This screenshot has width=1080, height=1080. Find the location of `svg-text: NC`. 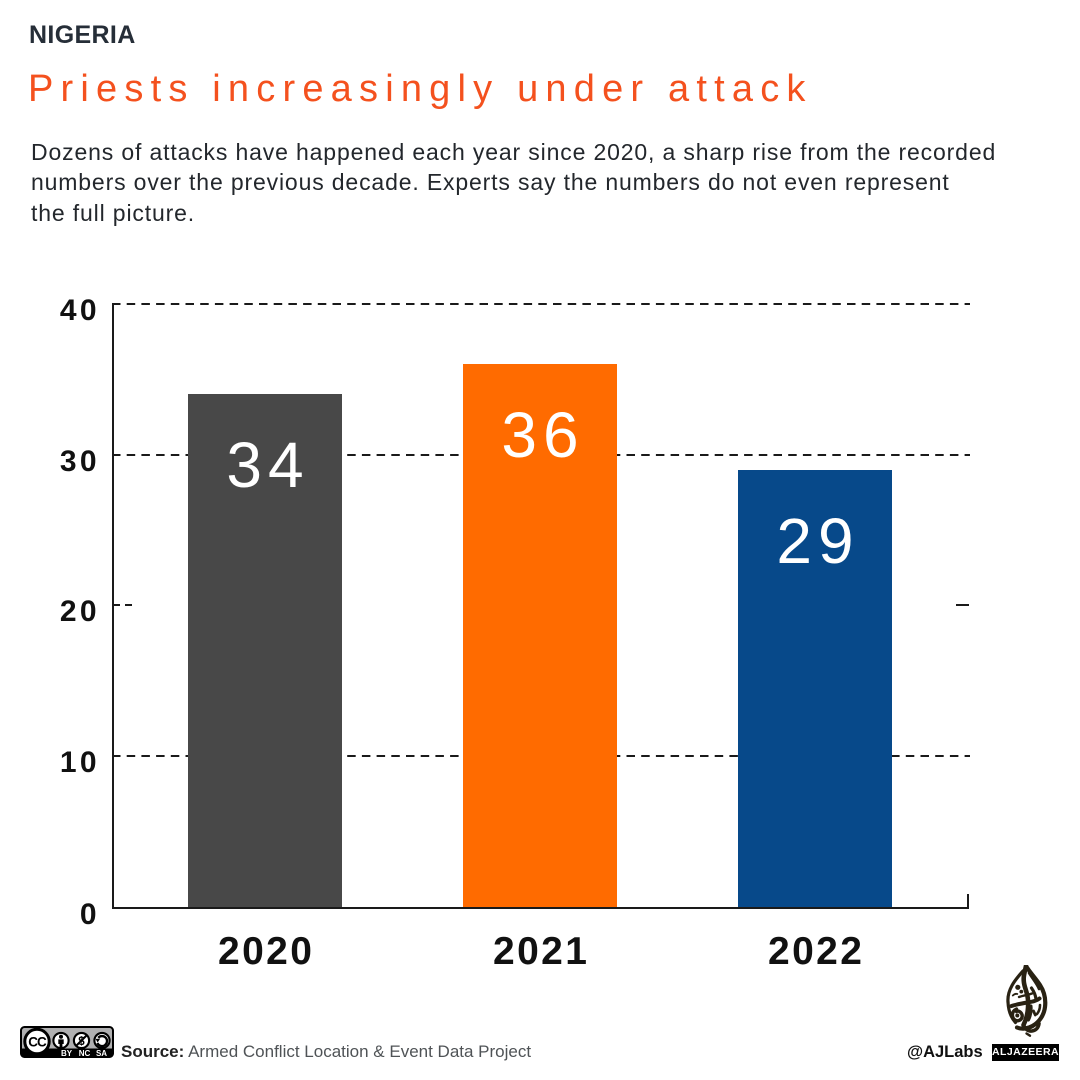

svg-text: NC is located at coordinates (85, 1053).